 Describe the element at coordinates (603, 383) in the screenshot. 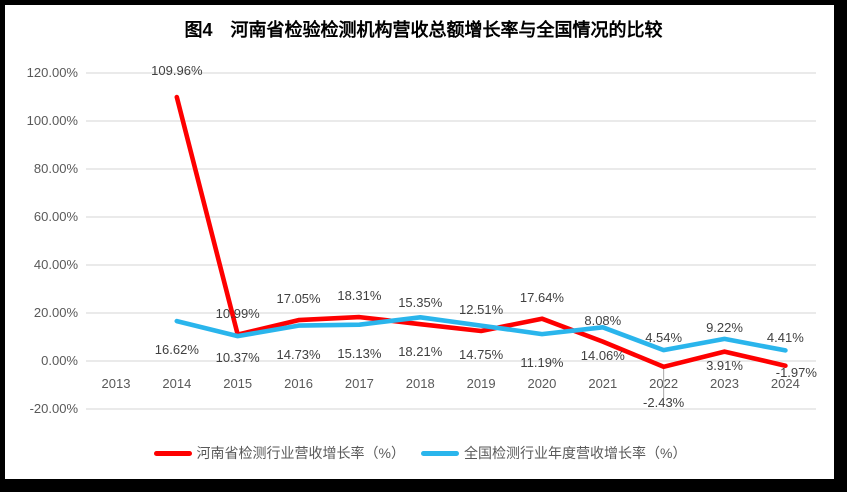

I see `x-tick-label: 2021` at that location.